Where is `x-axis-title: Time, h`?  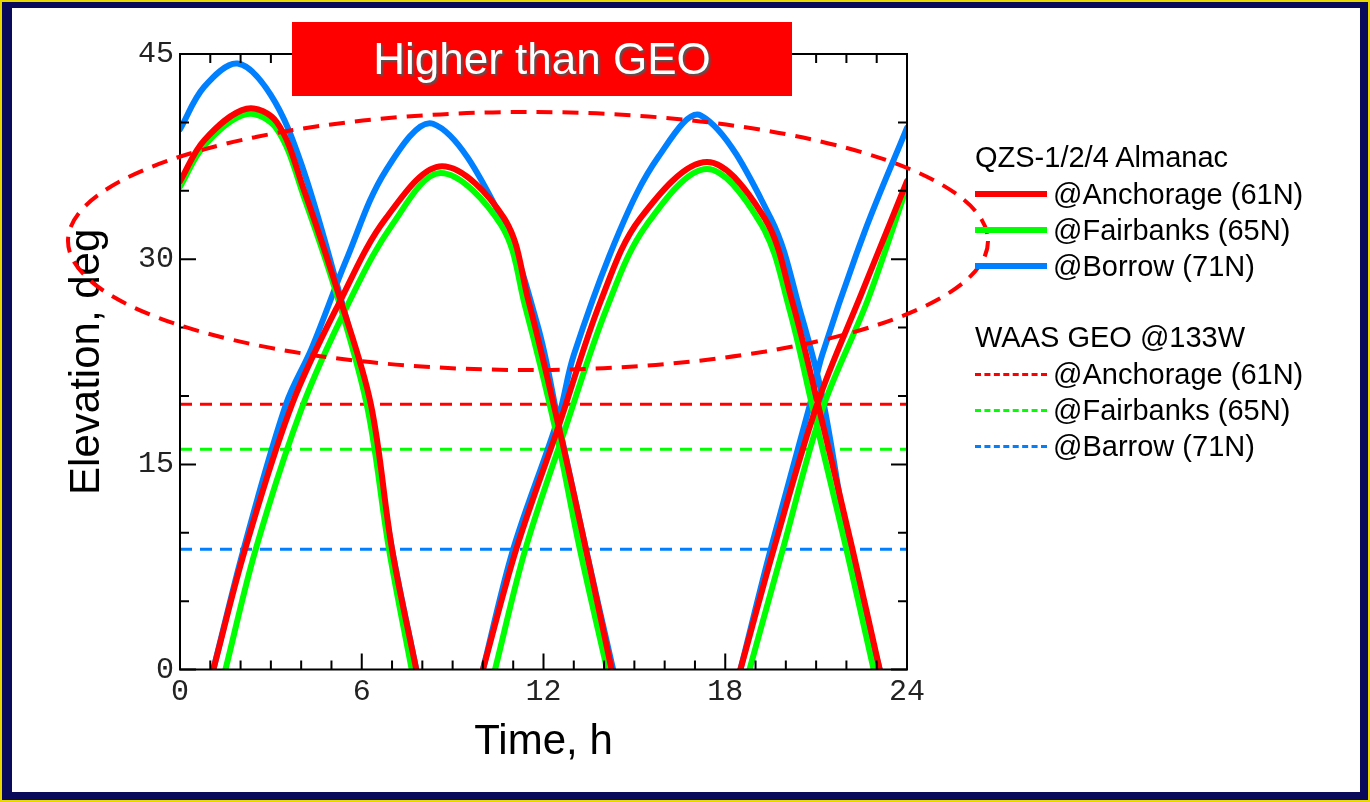
x-axis-title: Time, h is located at coordinates (543, 740).